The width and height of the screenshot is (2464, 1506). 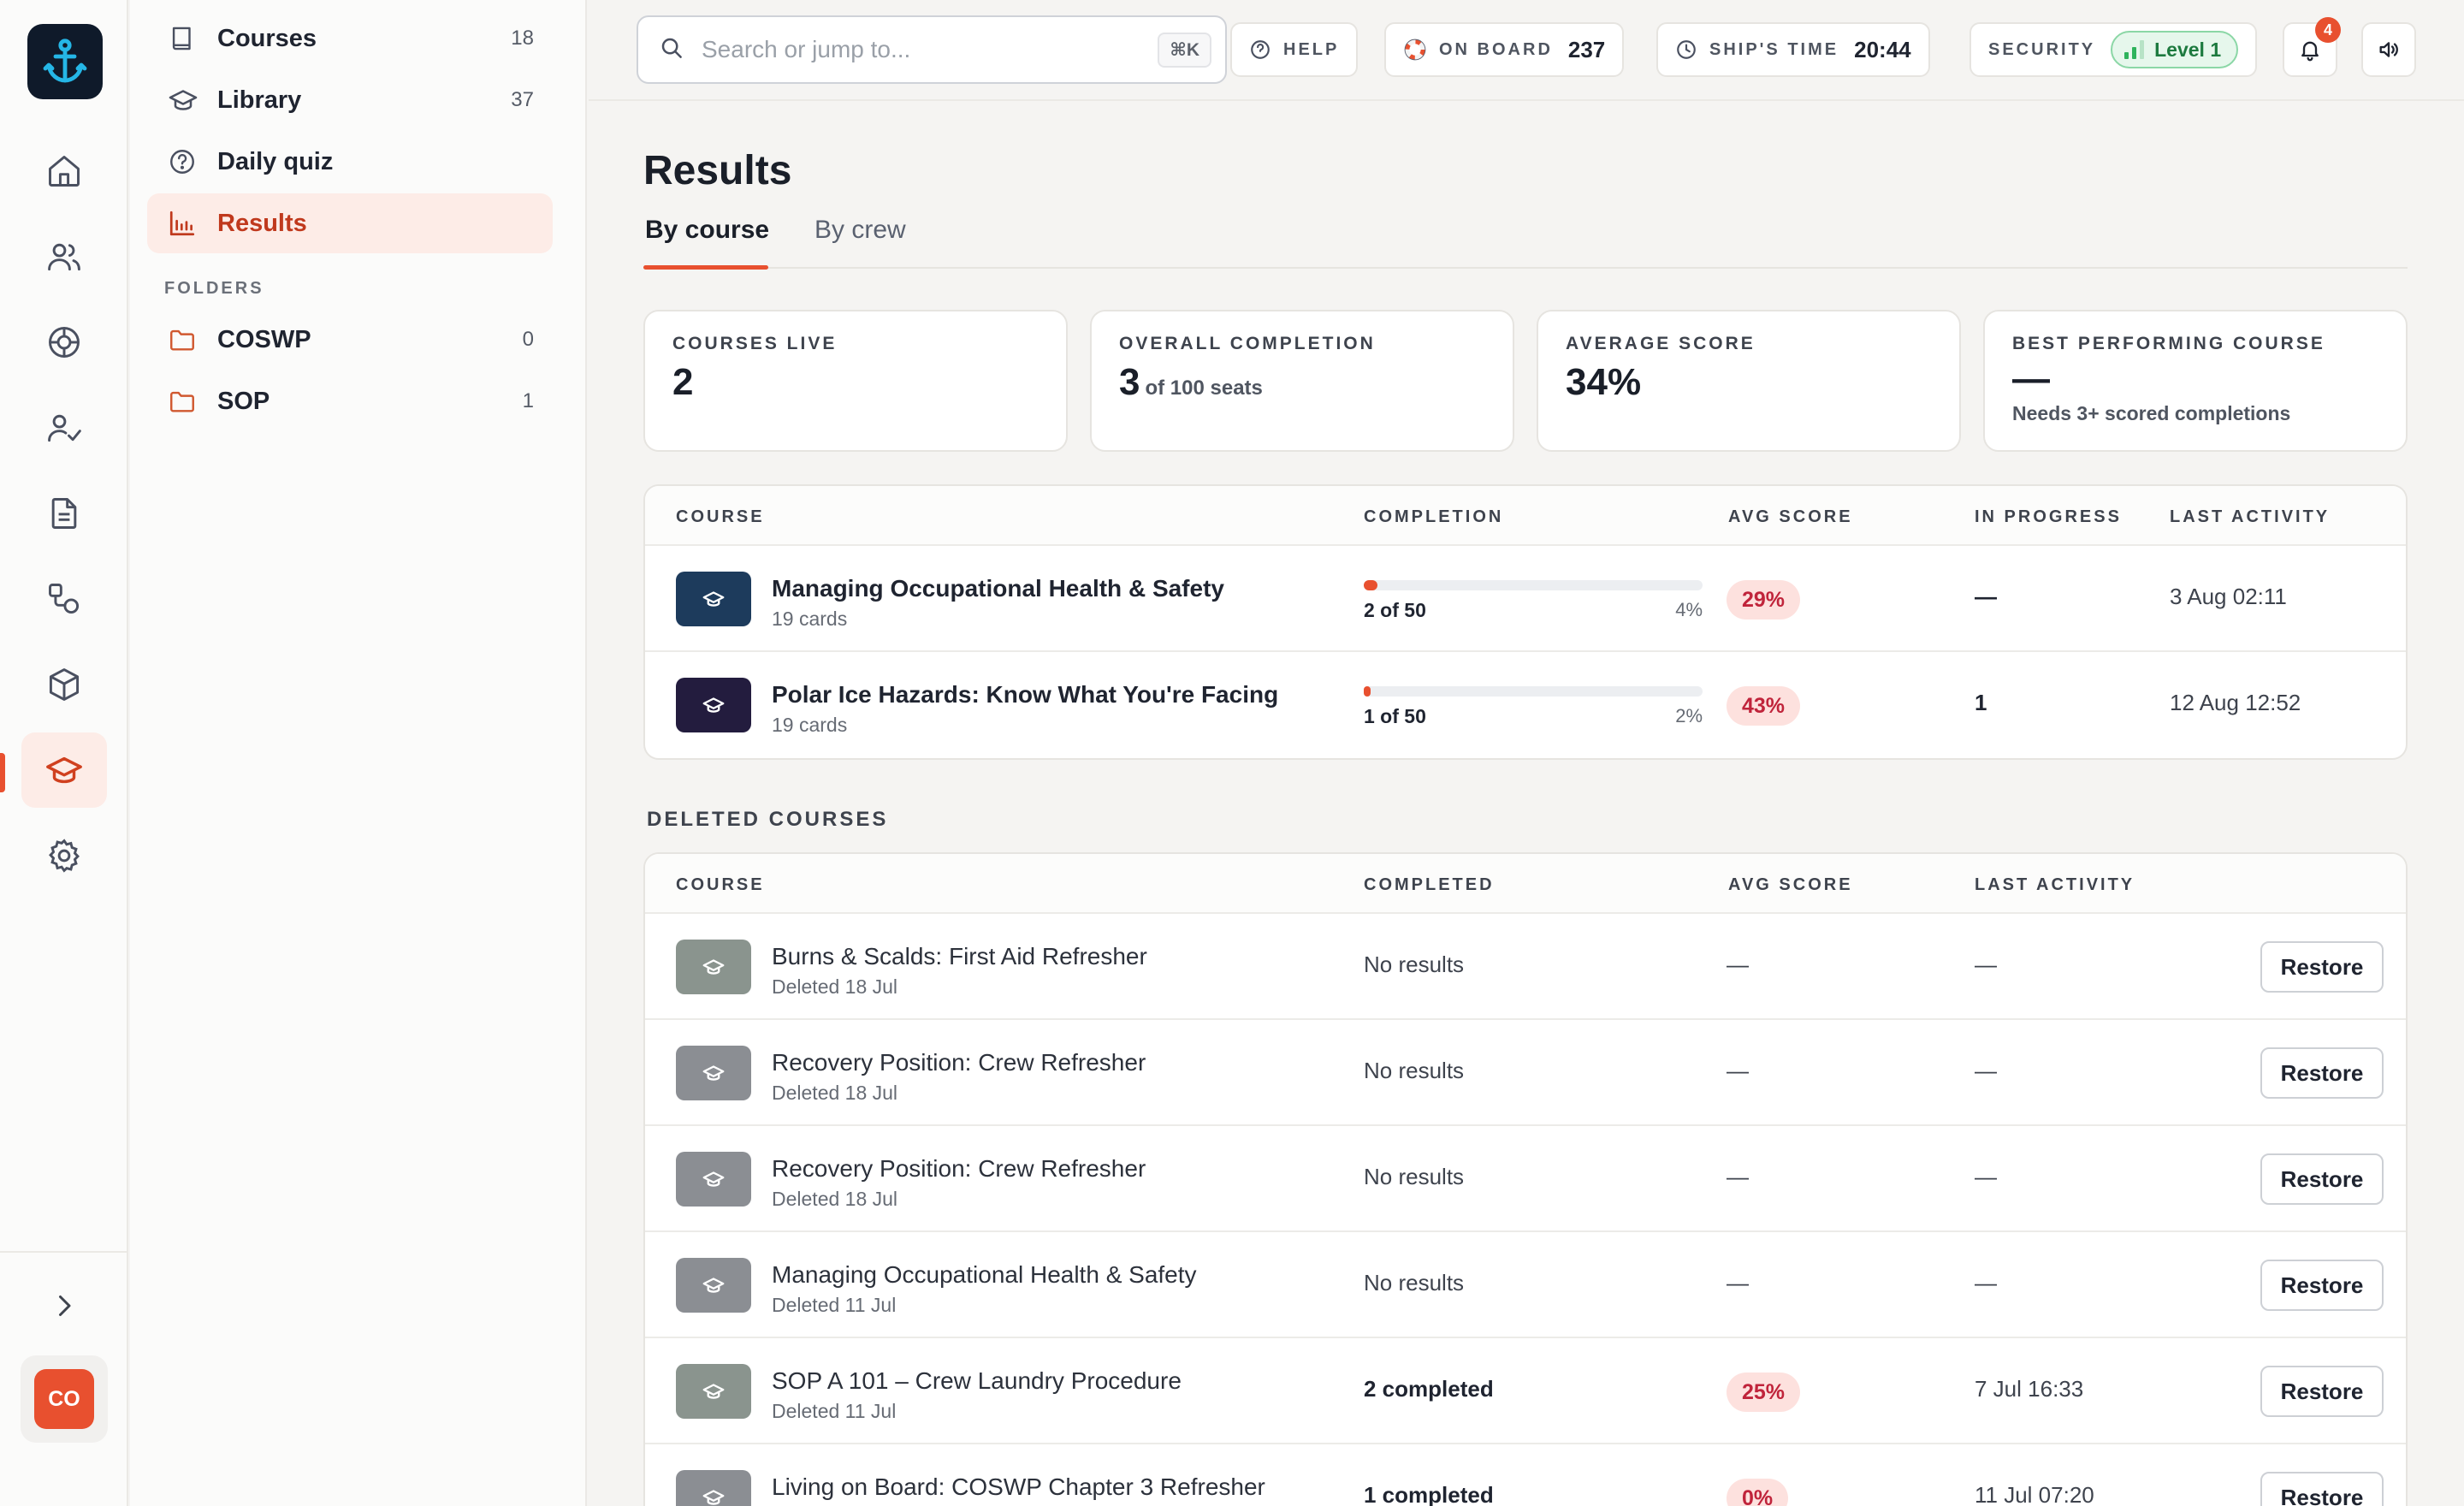 I want to click on course-name: Managing Occupational Health & Safety, so click(x=998, y=589).